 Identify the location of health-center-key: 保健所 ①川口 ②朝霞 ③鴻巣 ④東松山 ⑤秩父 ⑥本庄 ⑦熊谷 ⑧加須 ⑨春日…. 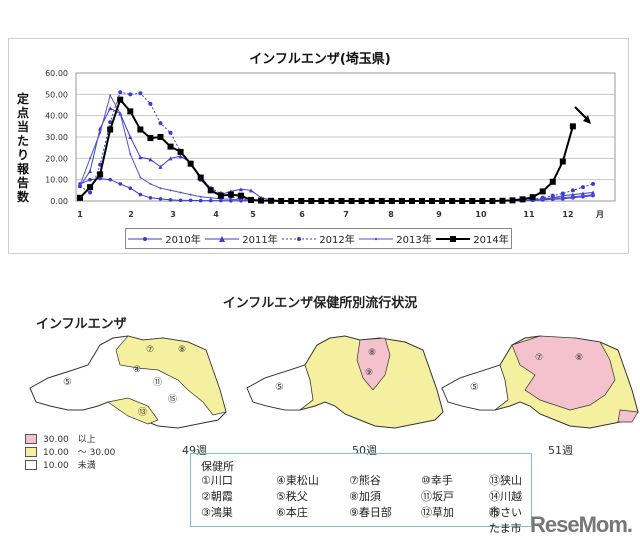
(361, 494).